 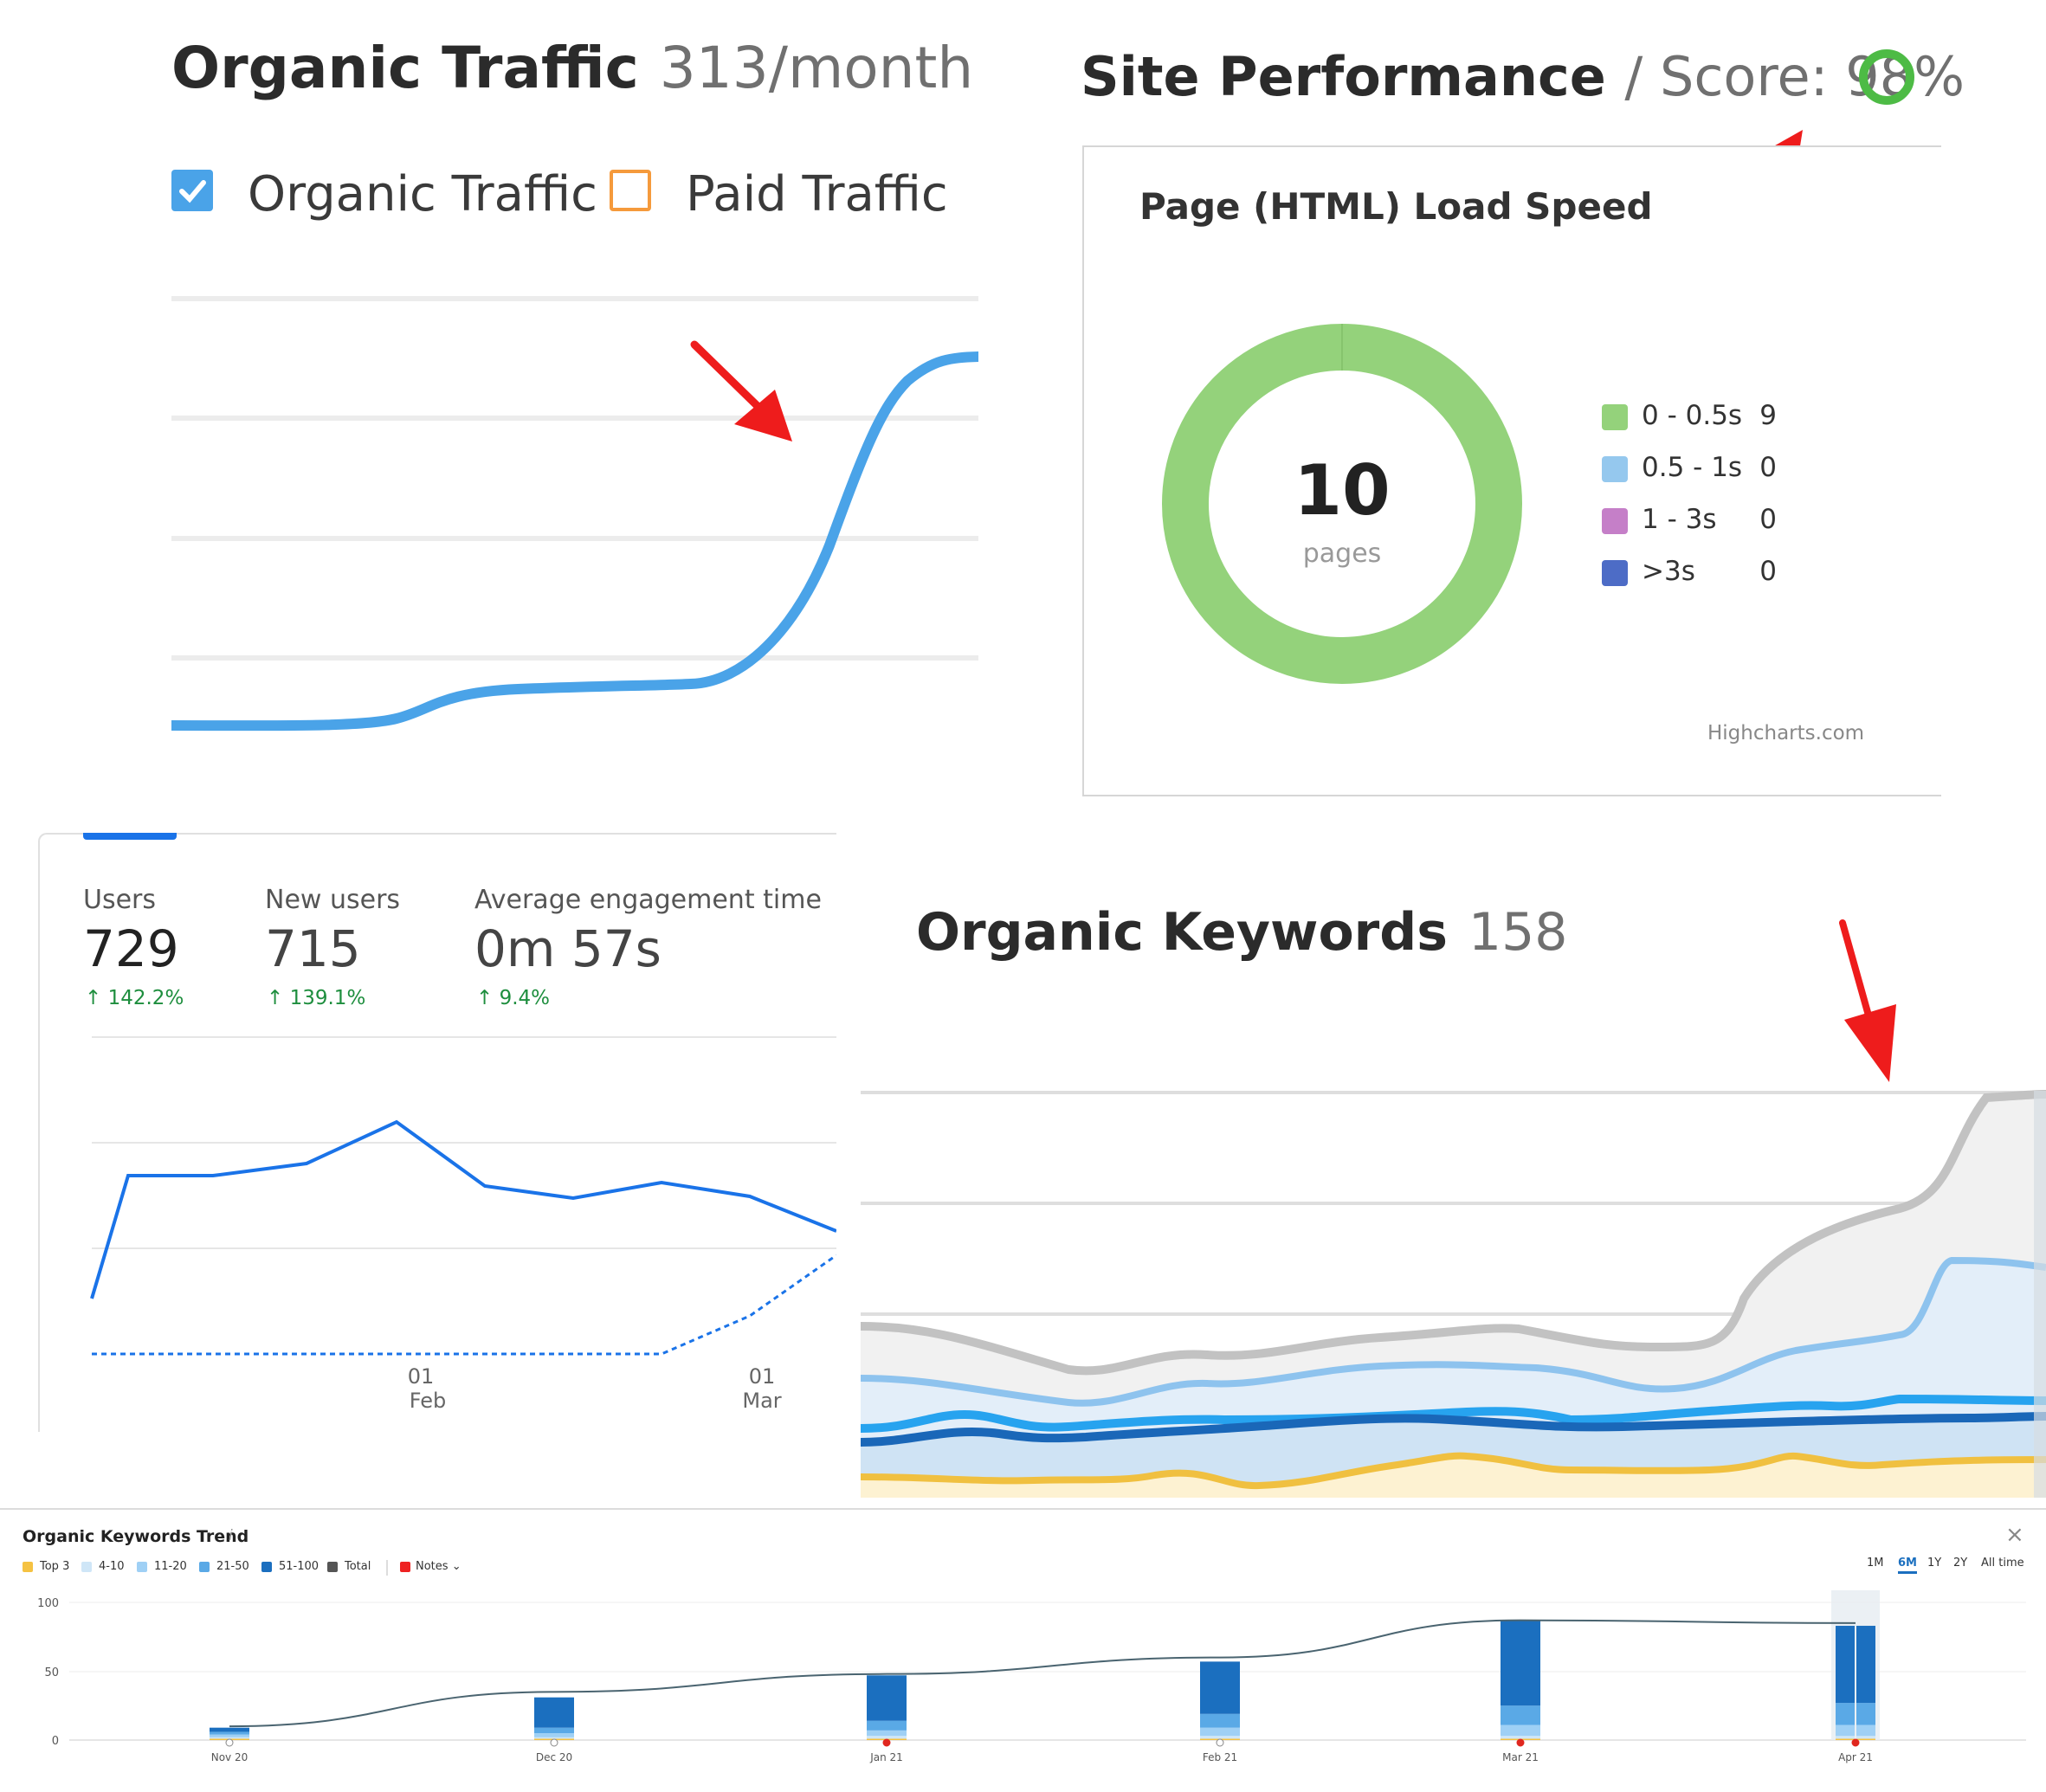 I want to click on 51-100-line, so click(x=1453, y=1331).